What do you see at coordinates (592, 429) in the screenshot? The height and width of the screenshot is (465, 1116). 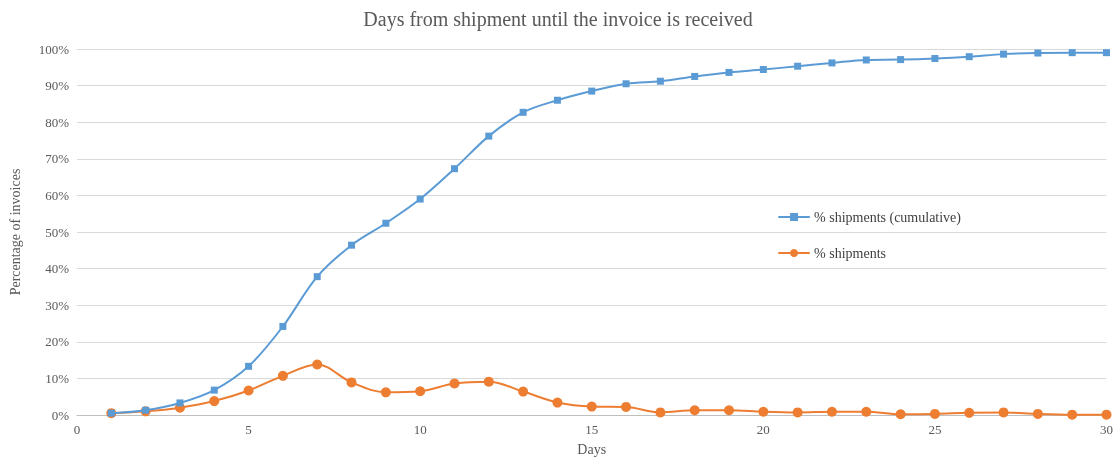 I see `x-tick-label: 15` at bounding box center [592, 429].